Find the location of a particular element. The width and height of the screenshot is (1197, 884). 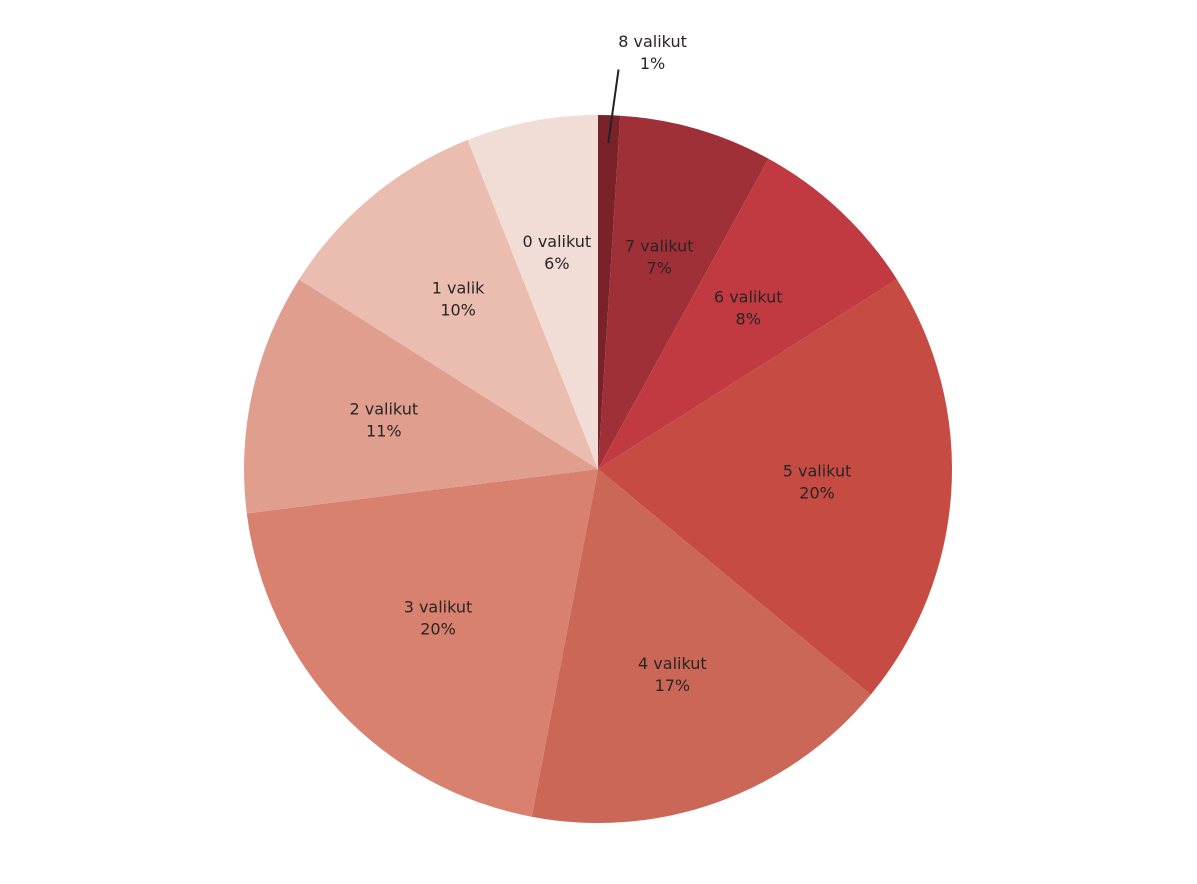

slice-label: 5 valikut is located at coordinates (817, 470).